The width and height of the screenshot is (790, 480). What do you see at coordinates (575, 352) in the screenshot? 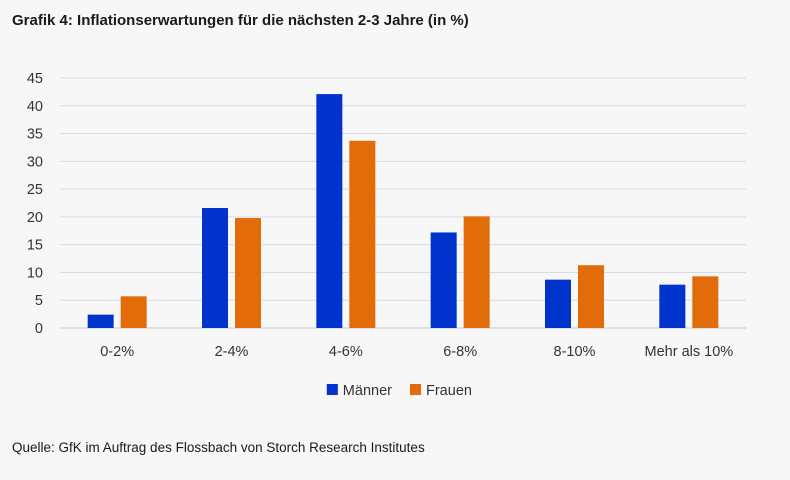
I see `x-tick-label: 8-10%` at bounding box center [575, 352].